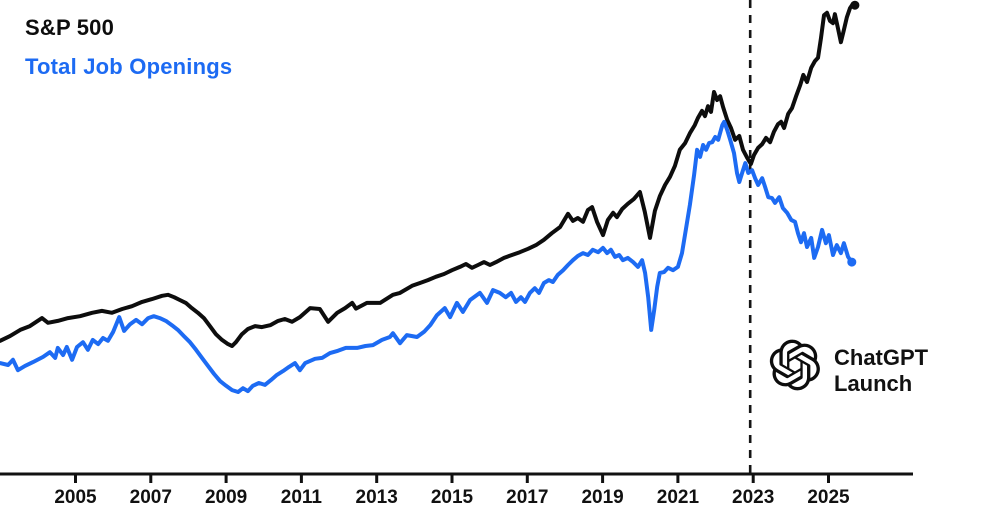 The image size is (1000, 516). I want to click on x-axis-tick-label: 2025, so click(828, 497).